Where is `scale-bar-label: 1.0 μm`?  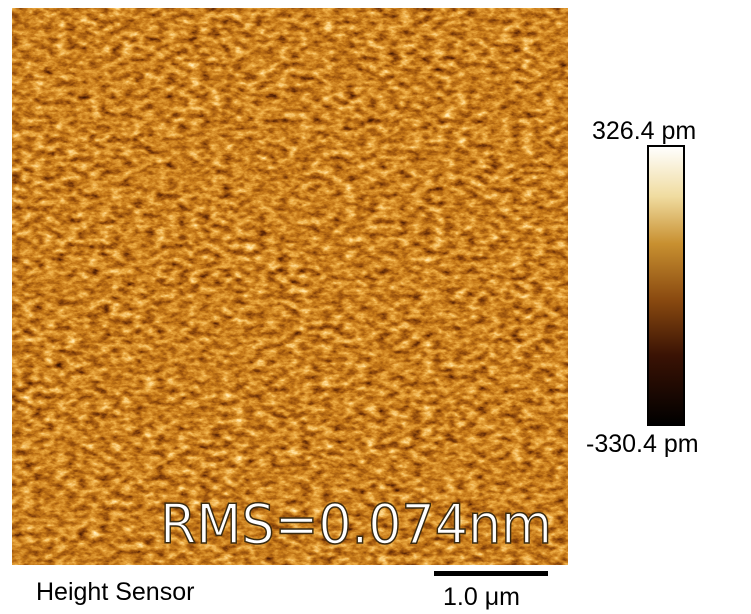
scale-bar-label: 1.0 μm is located at coordinates (481, 597).